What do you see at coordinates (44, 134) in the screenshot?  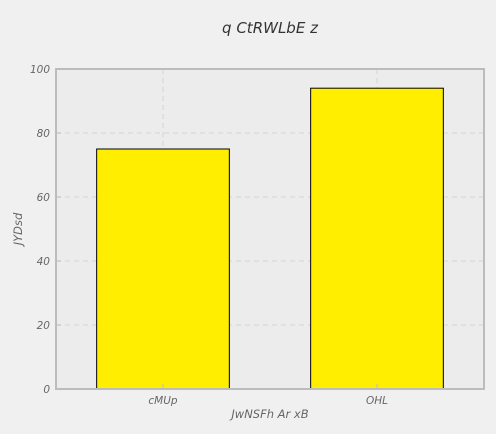 I see `y-tick-label: 80` at bounding box center [44, 134].